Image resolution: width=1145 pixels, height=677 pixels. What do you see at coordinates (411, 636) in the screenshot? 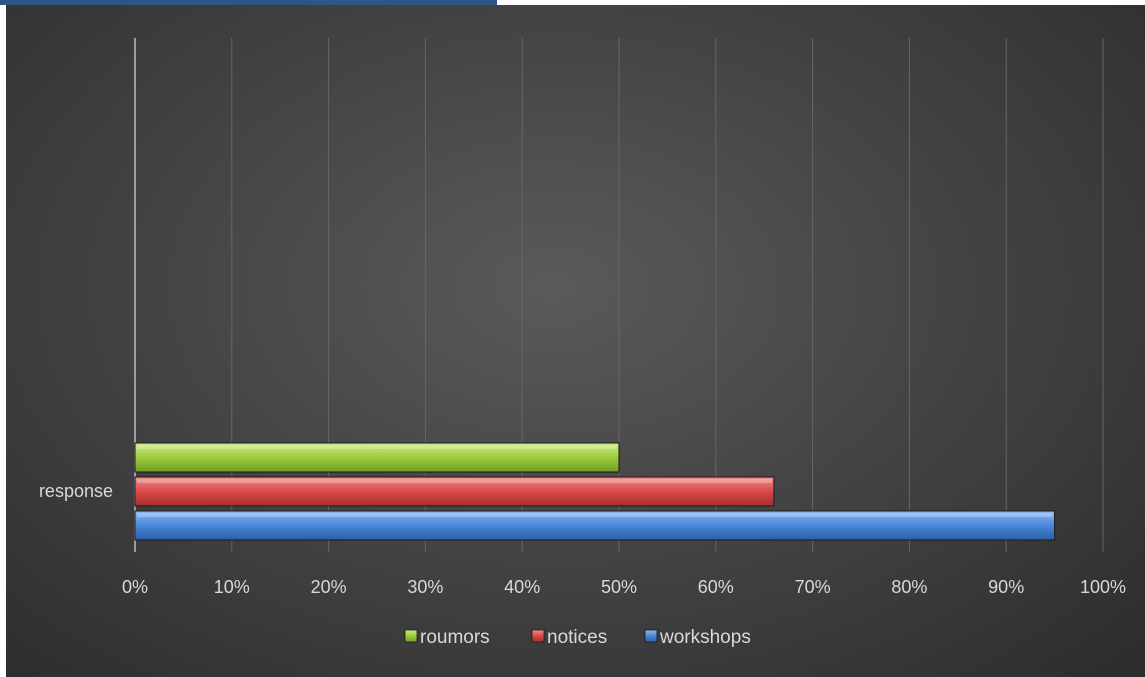
I see `legend-swatch-roumors` at bounding box center [411, 636].